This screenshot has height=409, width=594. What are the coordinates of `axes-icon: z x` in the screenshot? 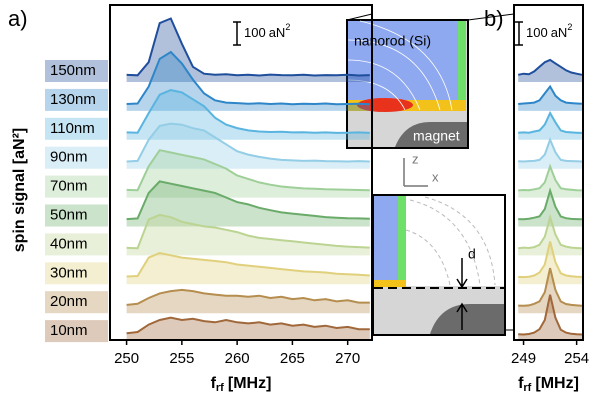 It's located at (421, 169).